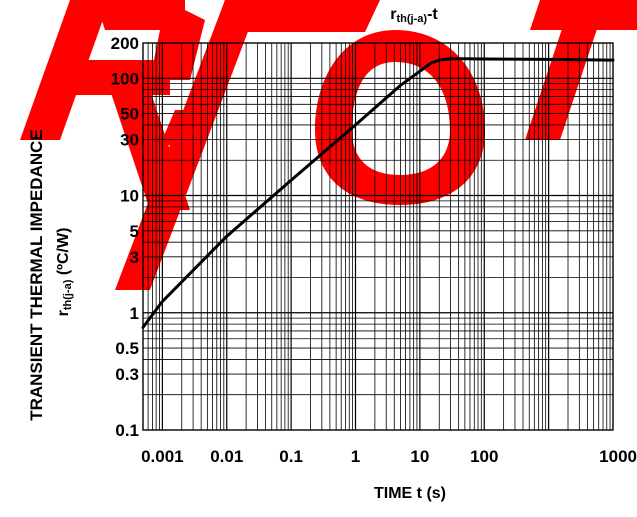 This screenshot has width=637, height=517. What do you see at coordinates (393, 14) in the screenshot?
I see `chart-title-main: r` at bounding box center [393, 14].